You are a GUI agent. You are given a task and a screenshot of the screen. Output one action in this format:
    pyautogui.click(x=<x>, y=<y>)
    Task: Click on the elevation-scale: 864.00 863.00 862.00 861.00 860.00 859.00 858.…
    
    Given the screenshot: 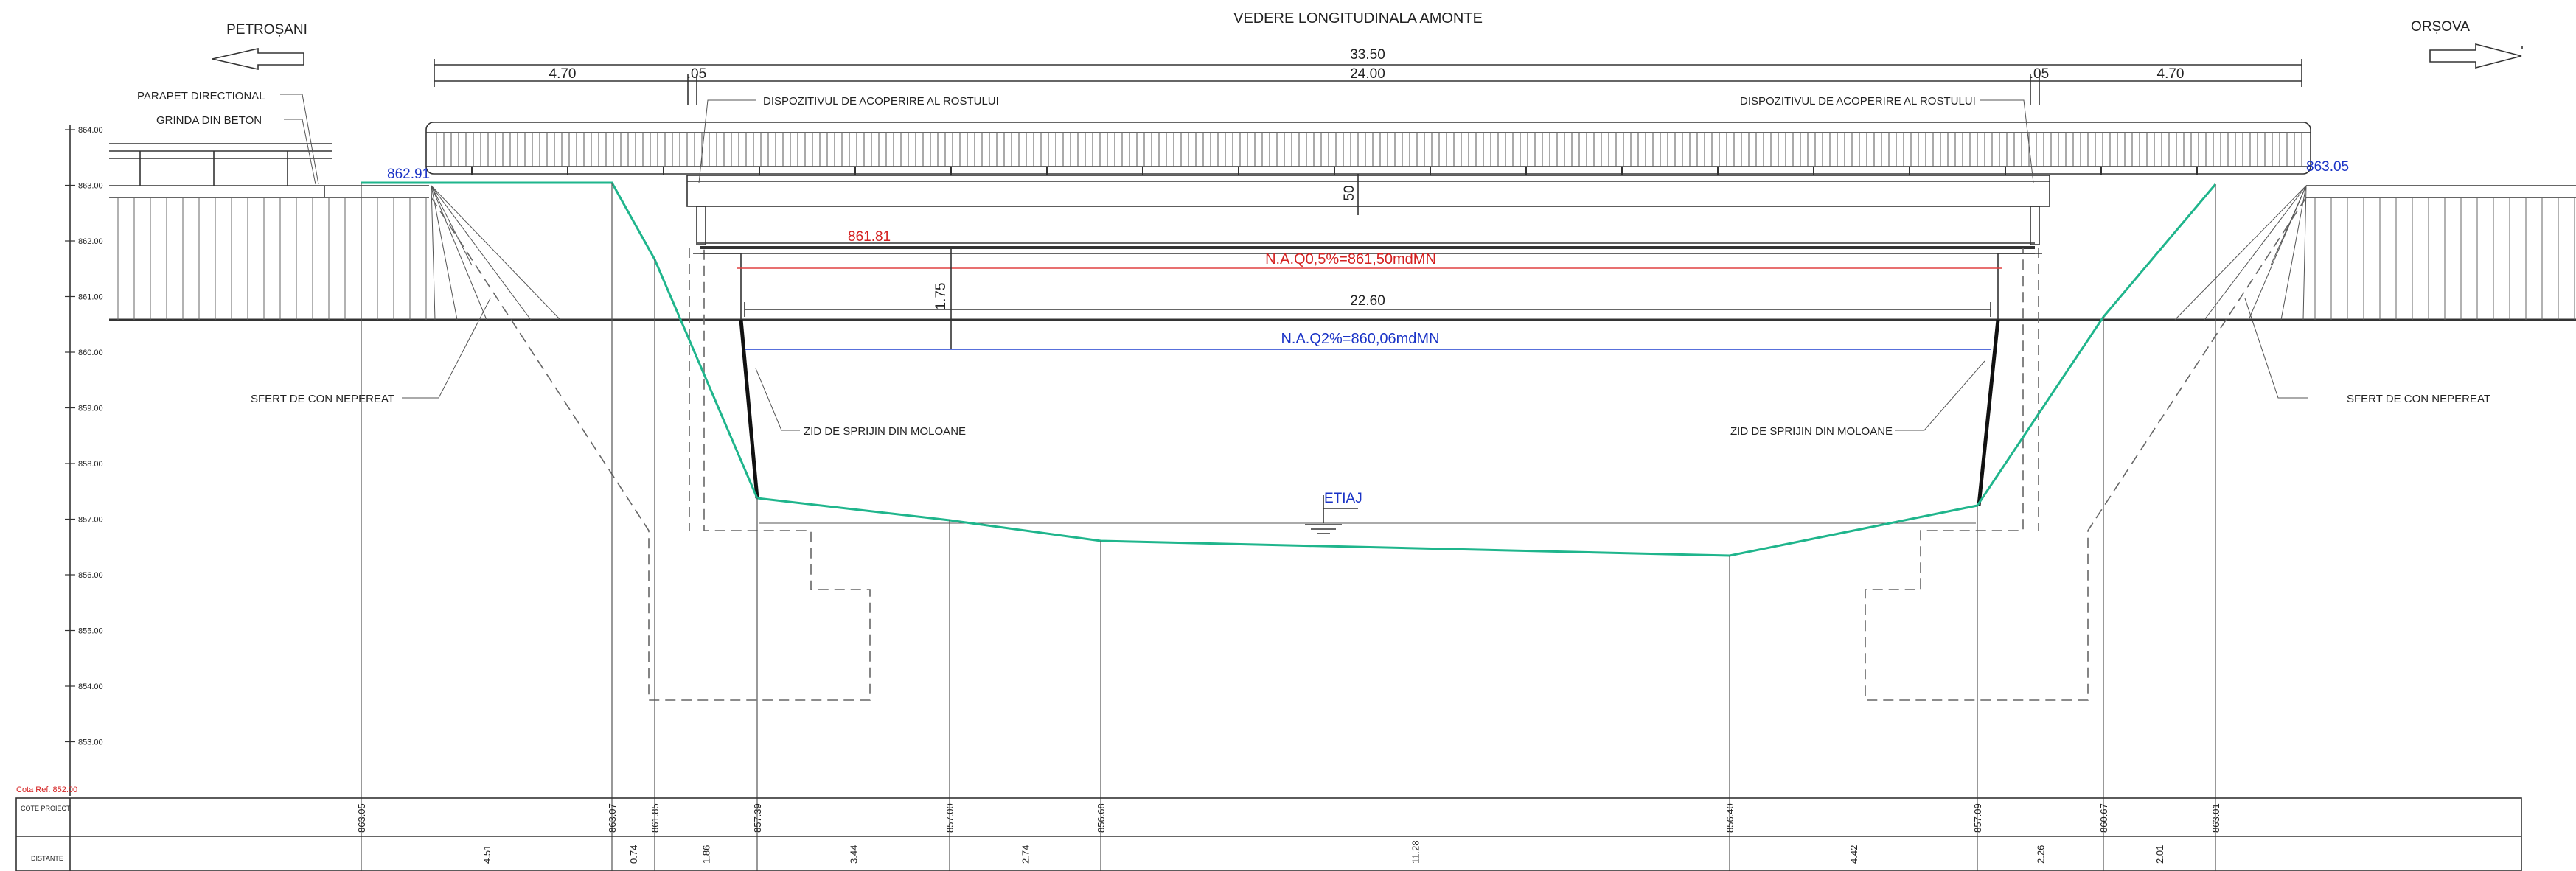 What is the action you would take?
    pyautogui.click(x=84, y=460)
    